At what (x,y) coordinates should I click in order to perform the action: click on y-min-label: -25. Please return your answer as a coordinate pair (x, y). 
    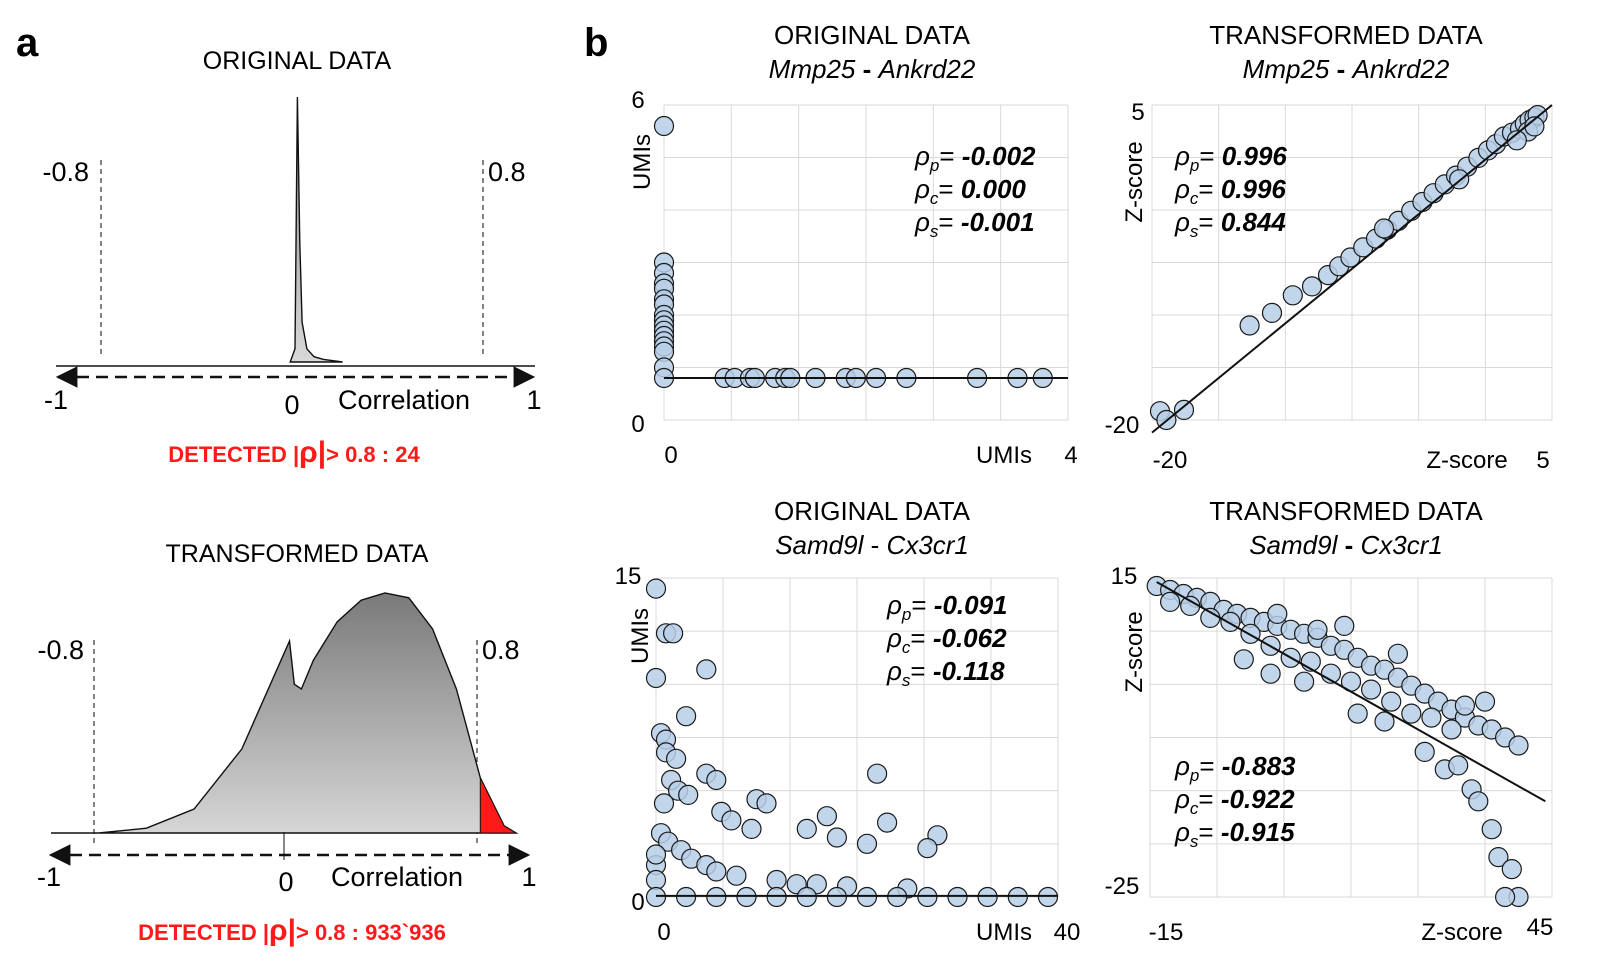
    Looking at the image, I should click on (1122, 886).